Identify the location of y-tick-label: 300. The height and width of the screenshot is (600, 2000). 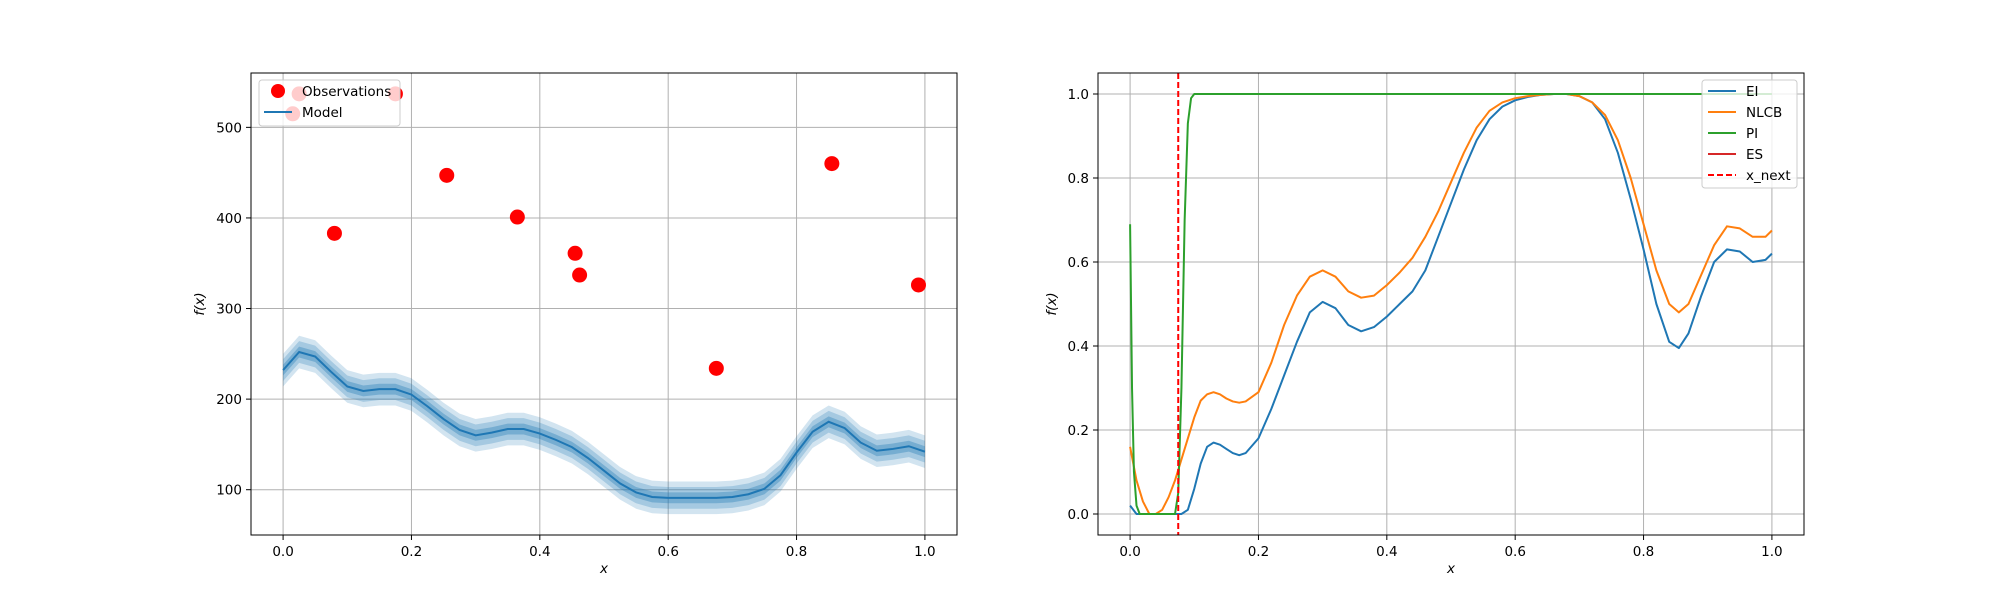
(229, 310).